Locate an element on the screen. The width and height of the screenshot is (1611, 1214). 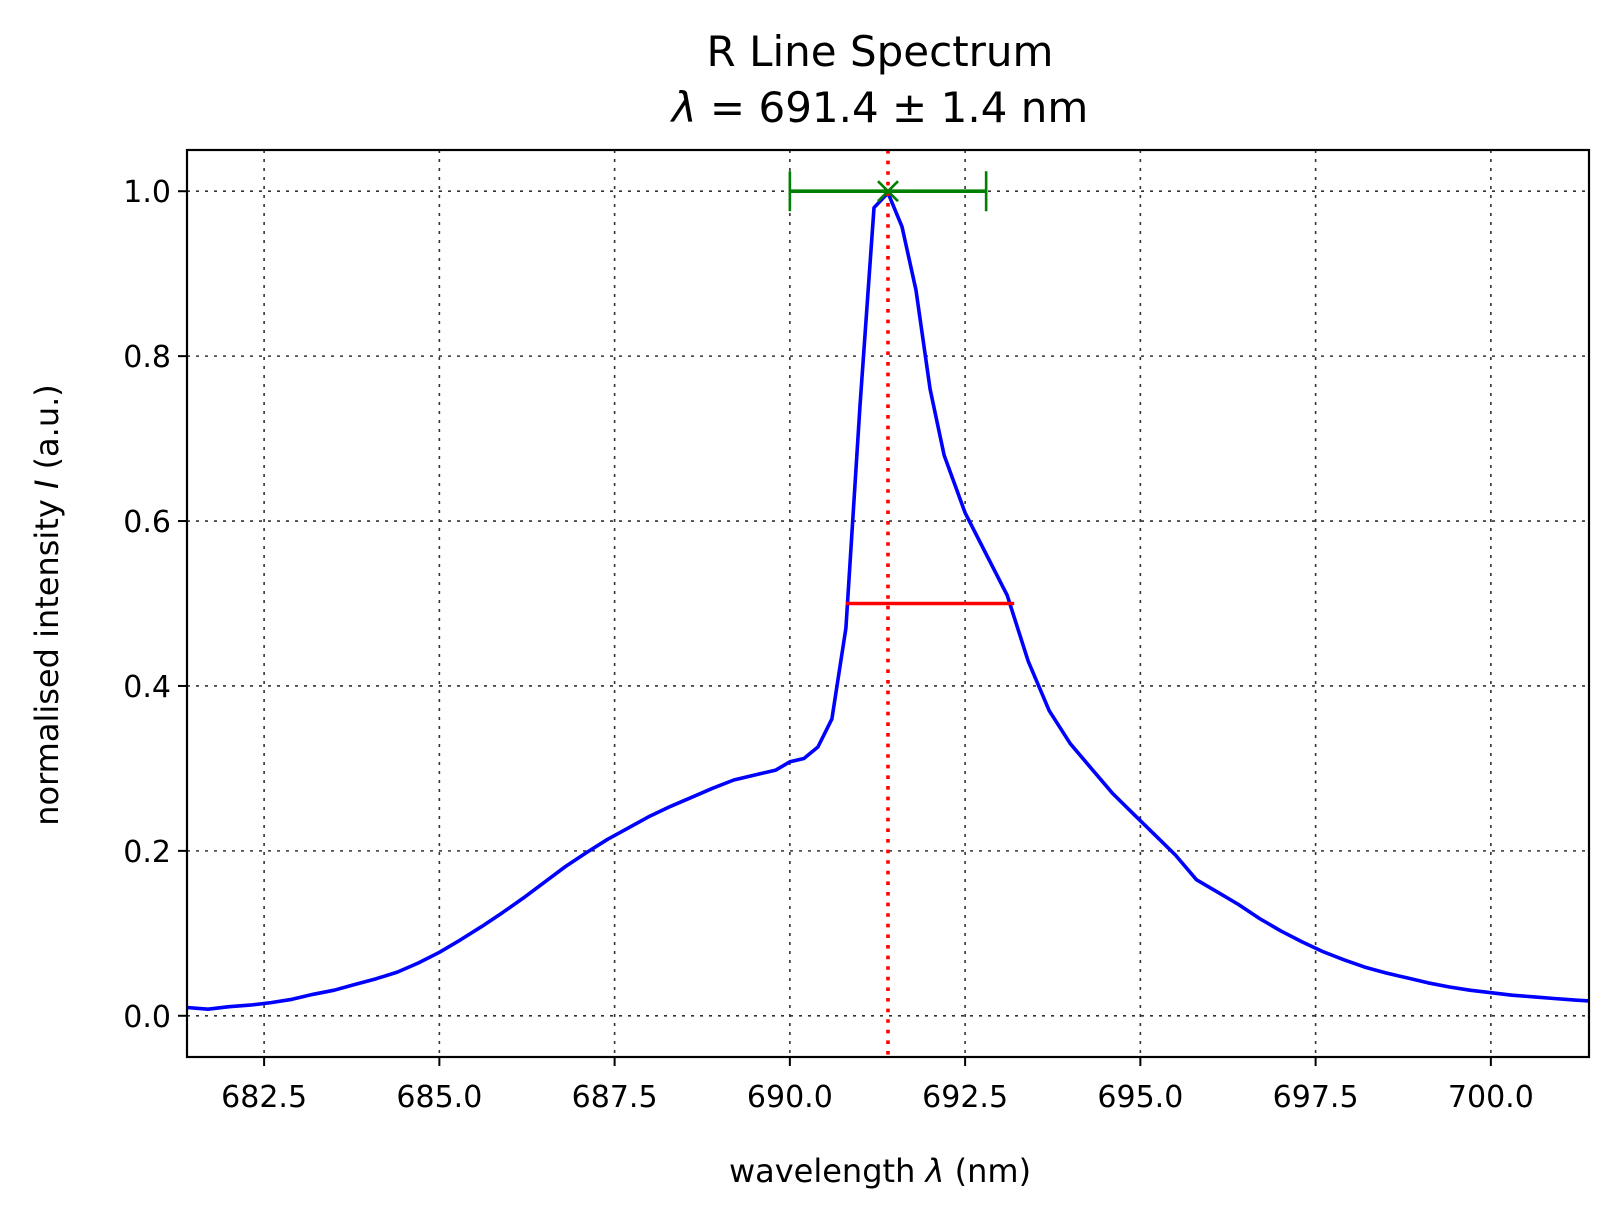
chart-title: R Line Spectrum is located at coordinates (880, 51).